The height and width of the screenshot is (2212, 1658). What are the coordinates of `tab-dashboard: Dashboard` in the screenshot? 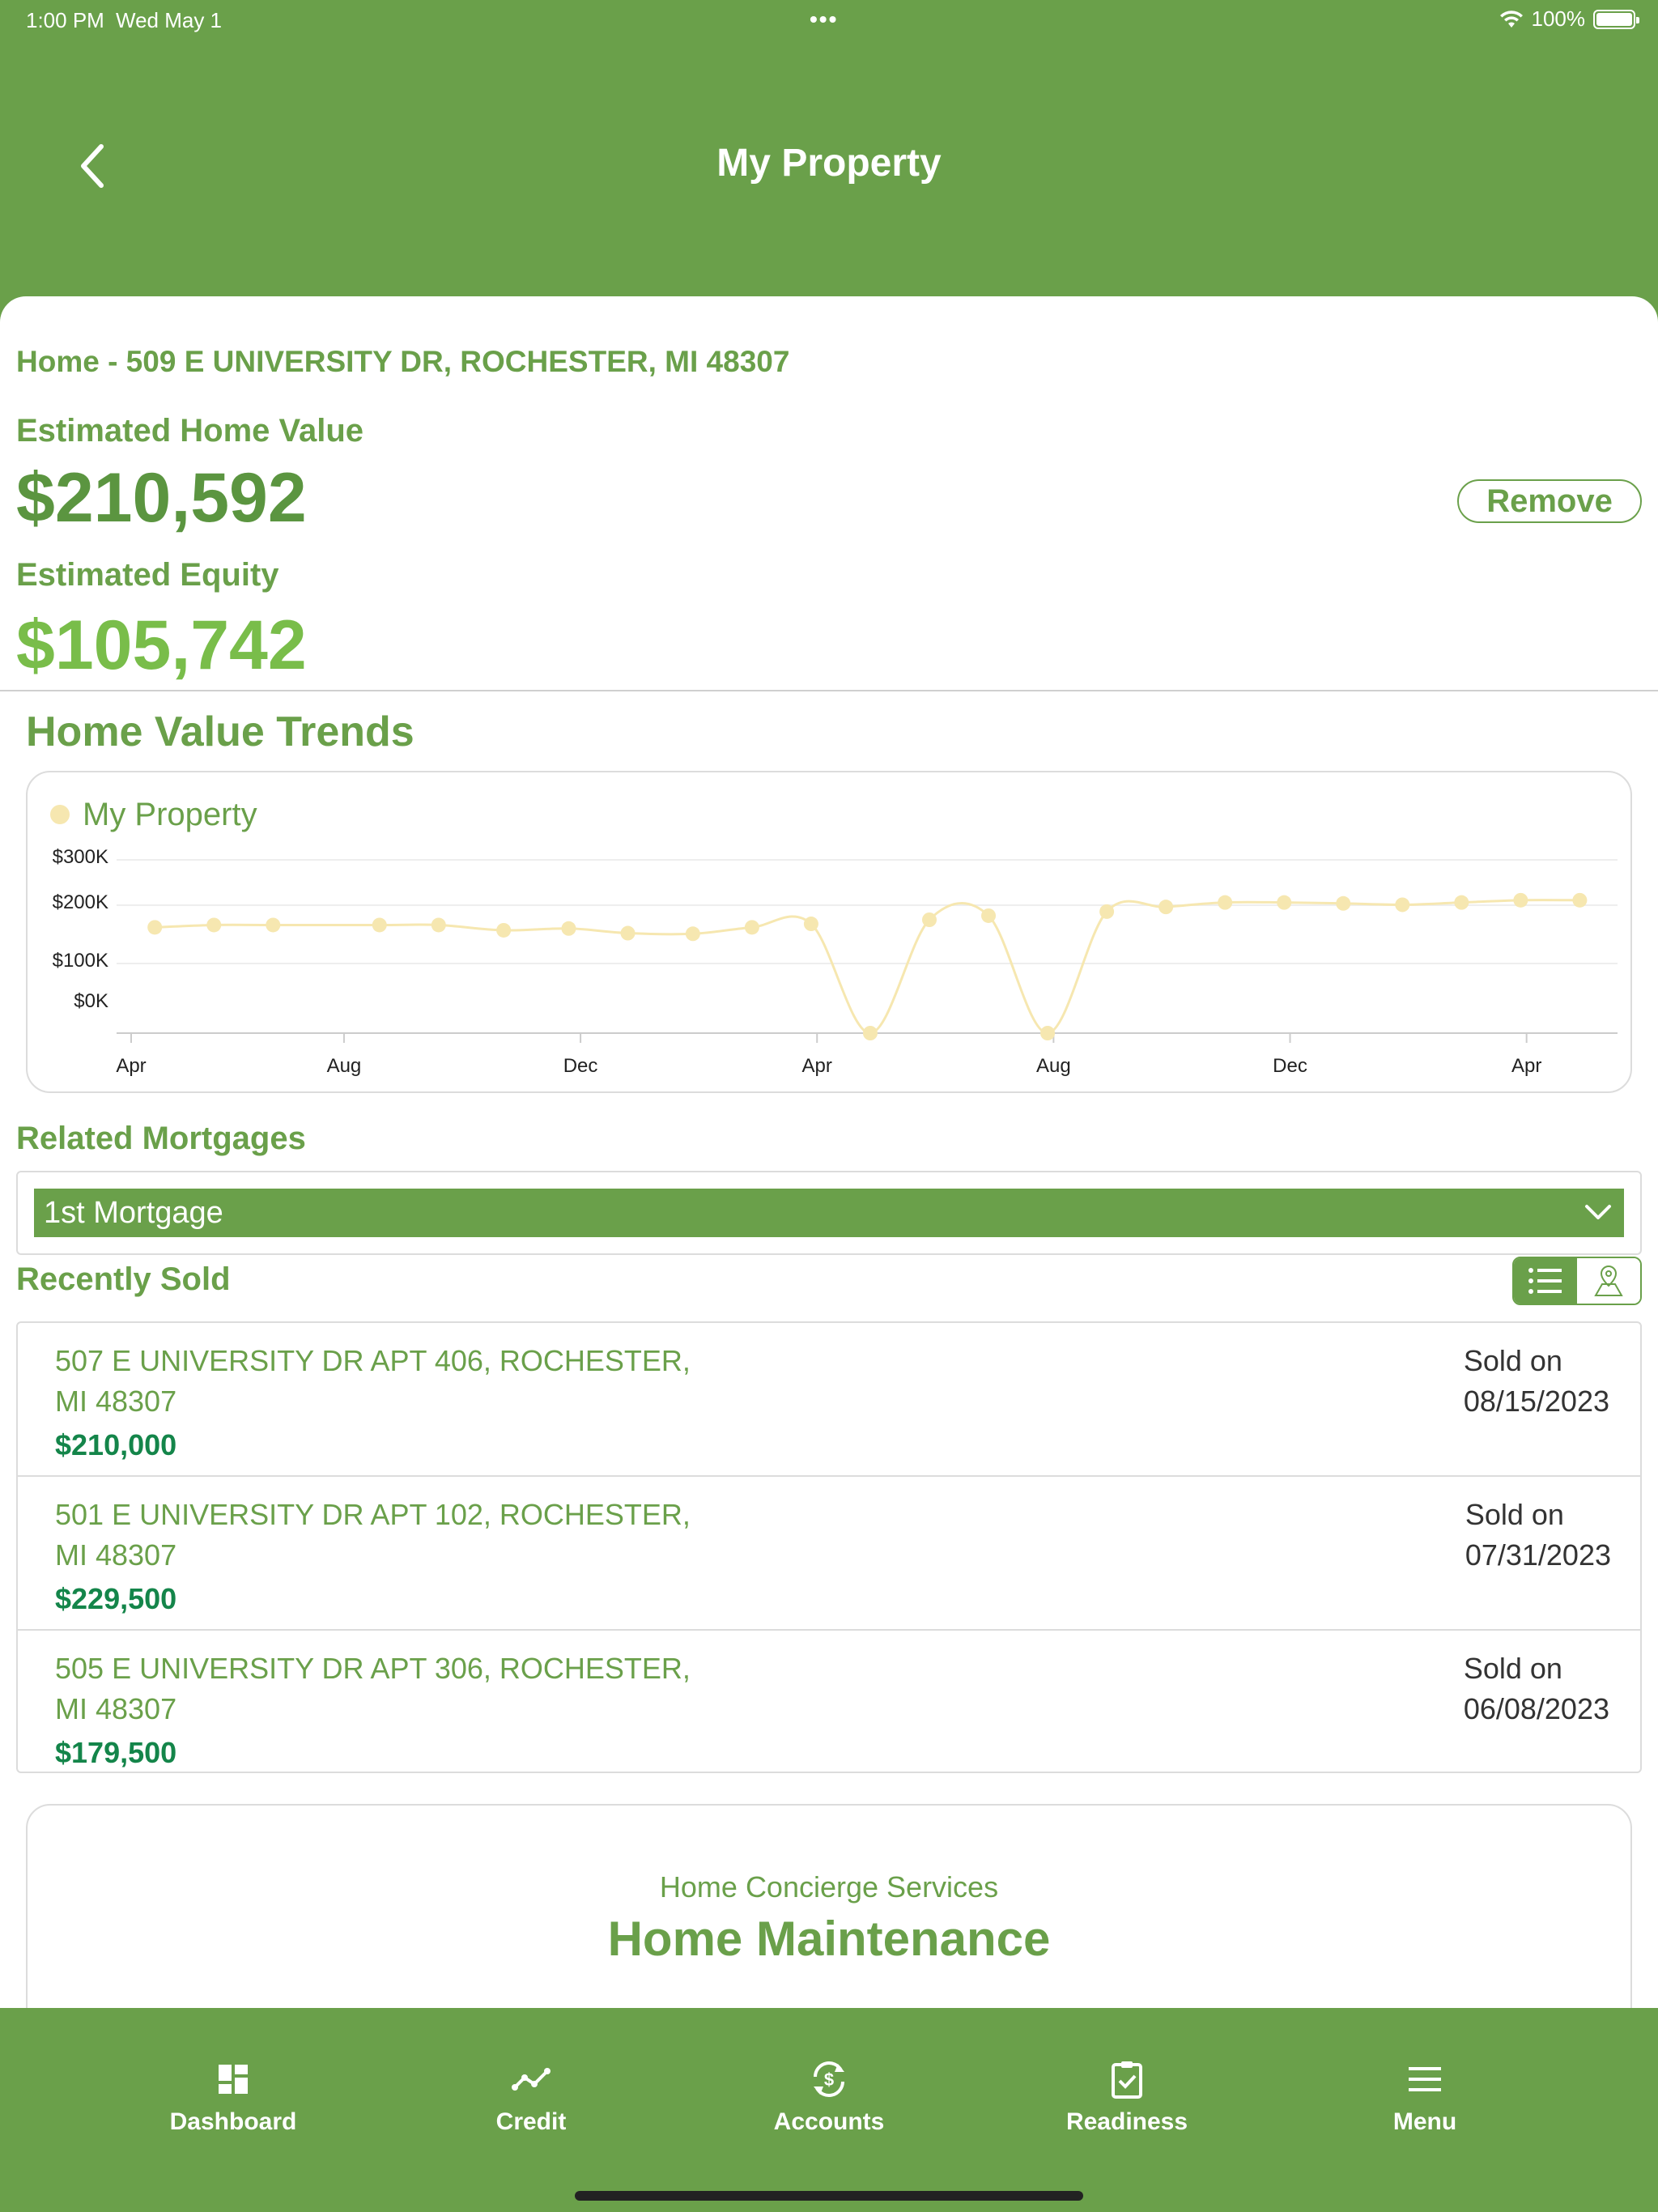 It's located at (233, 2105).